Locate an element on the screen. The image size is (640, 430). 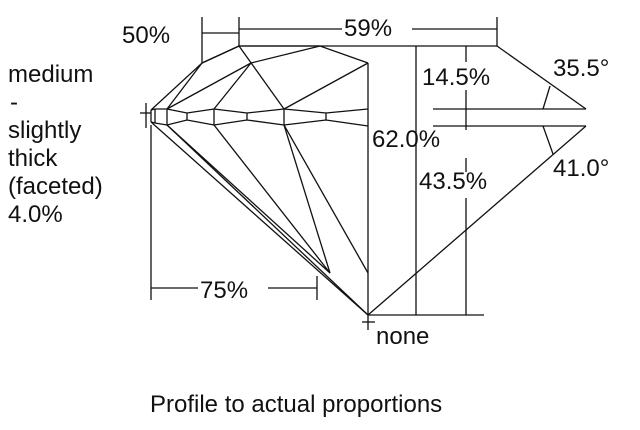
table-label: 59% is located at coordinates (368, 28).